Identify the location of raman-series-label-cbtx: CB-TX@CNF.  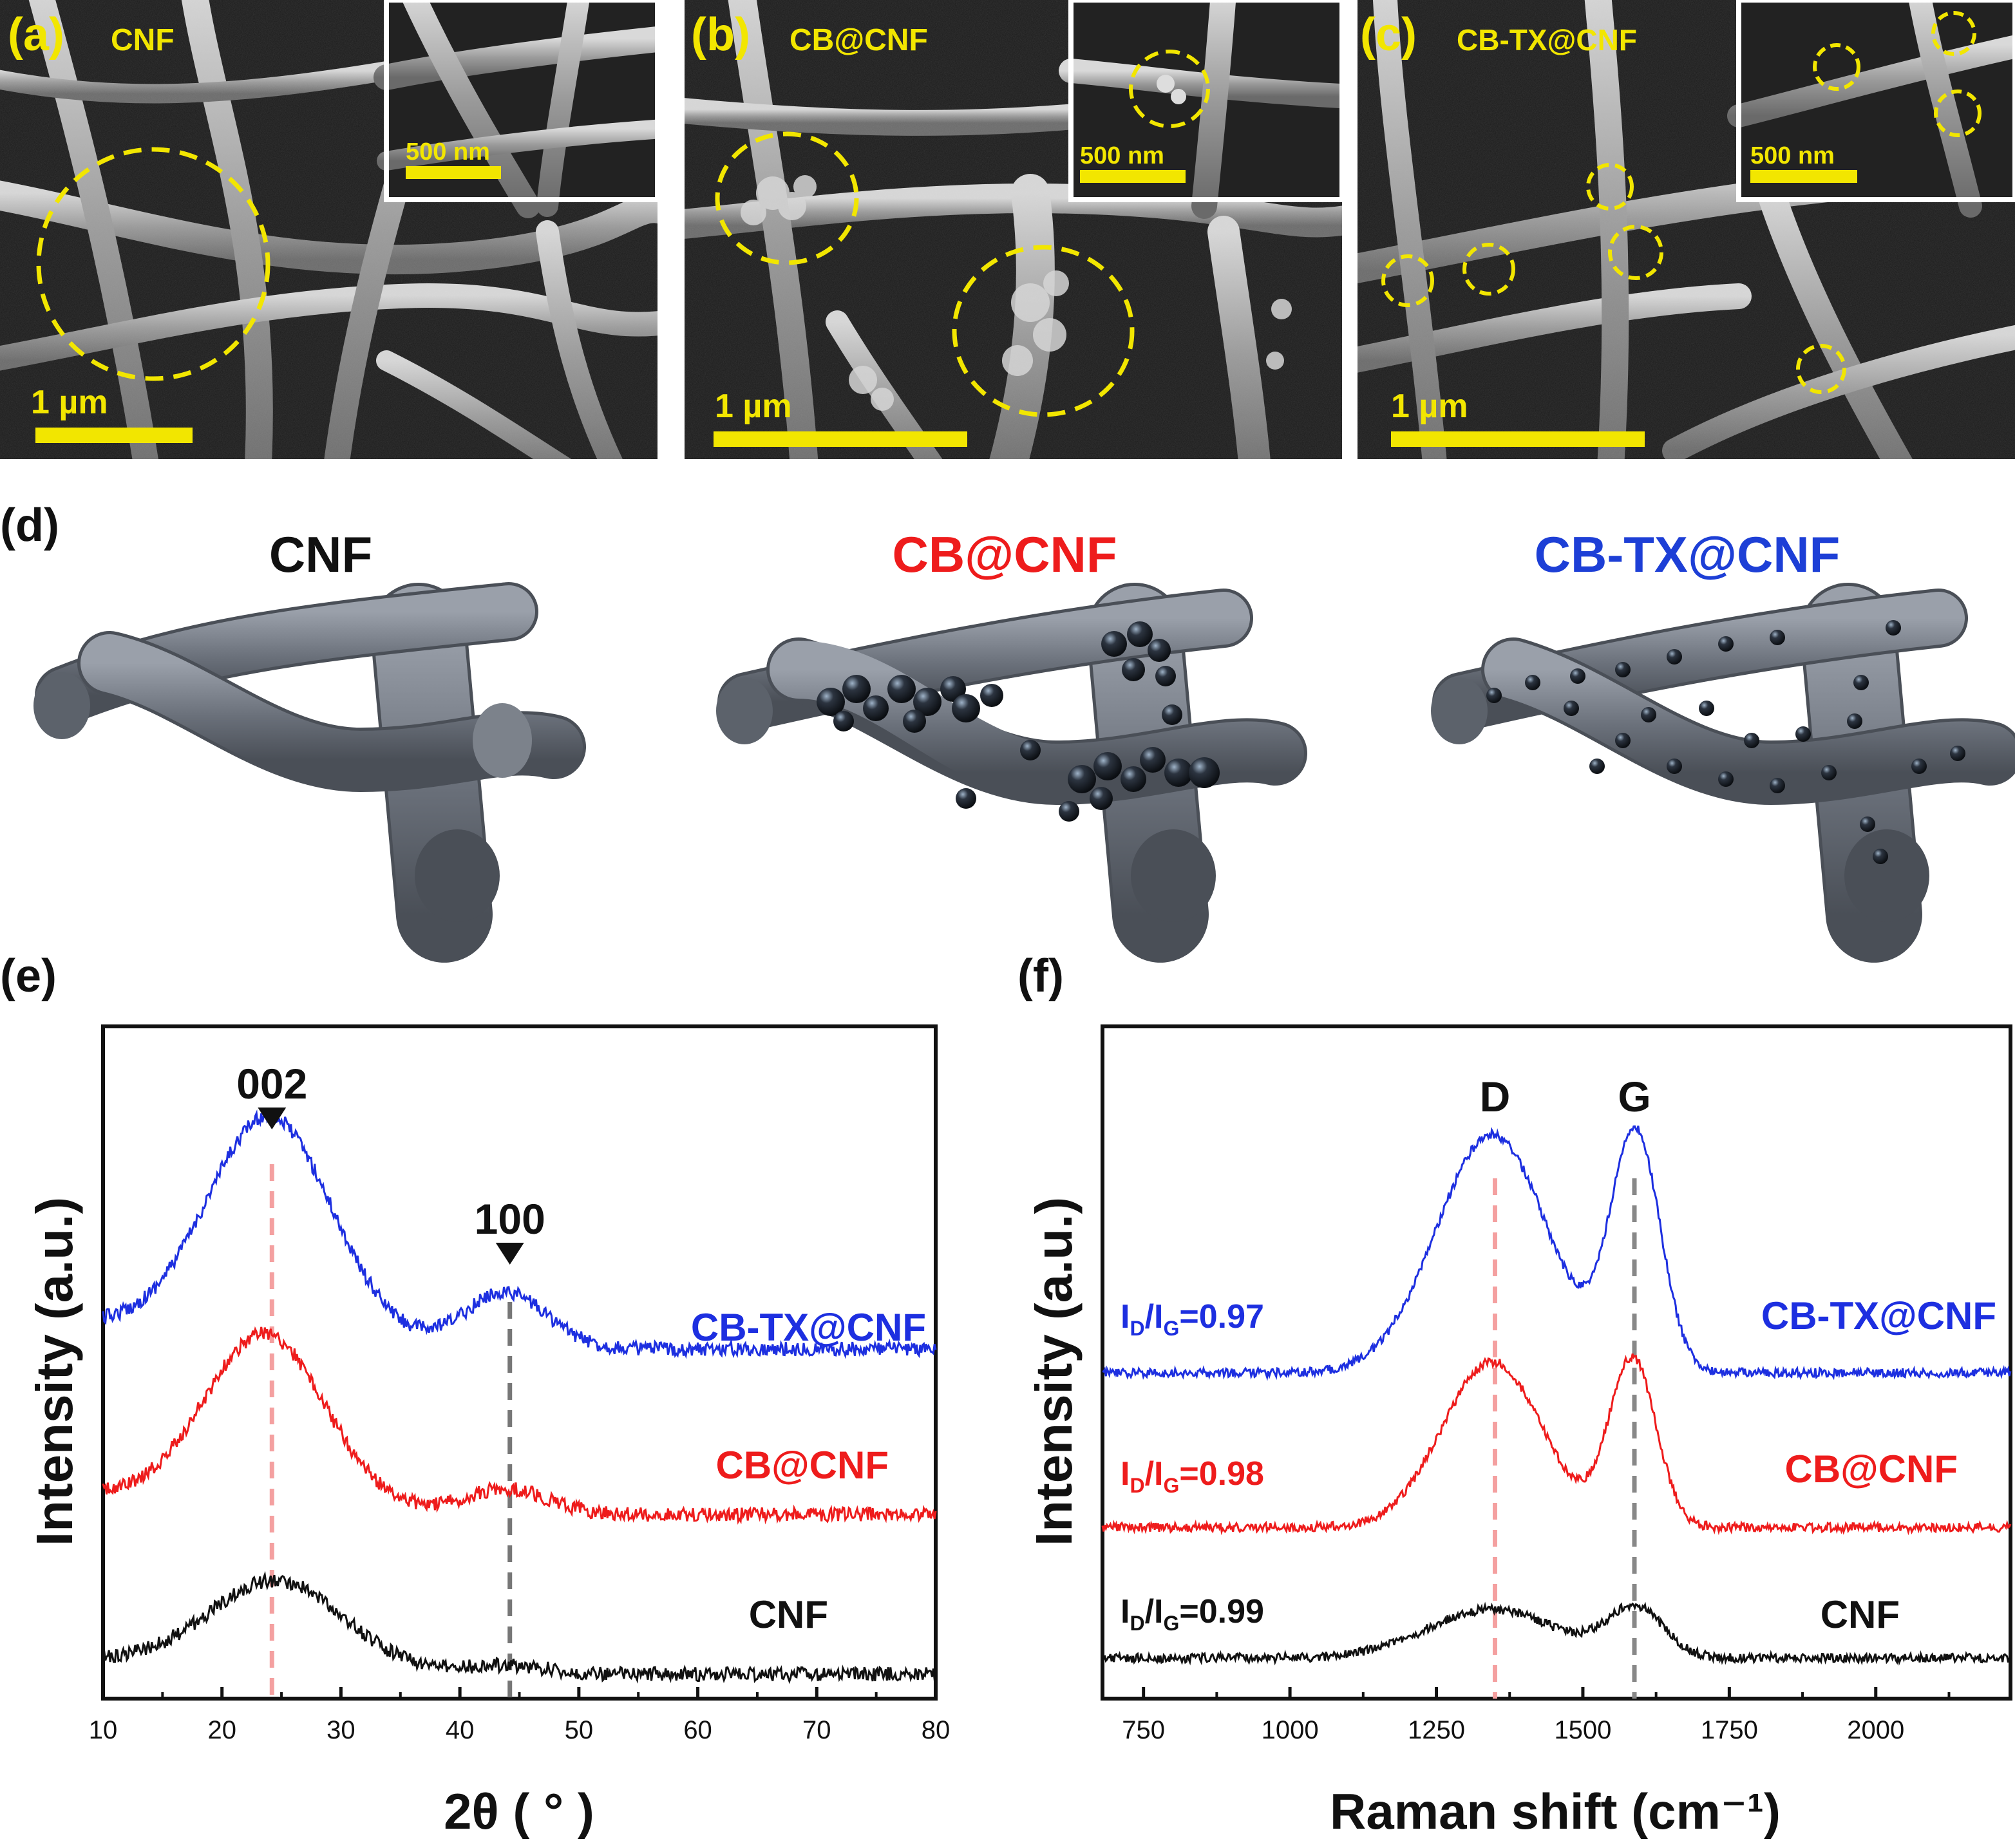
(1878, 1315).